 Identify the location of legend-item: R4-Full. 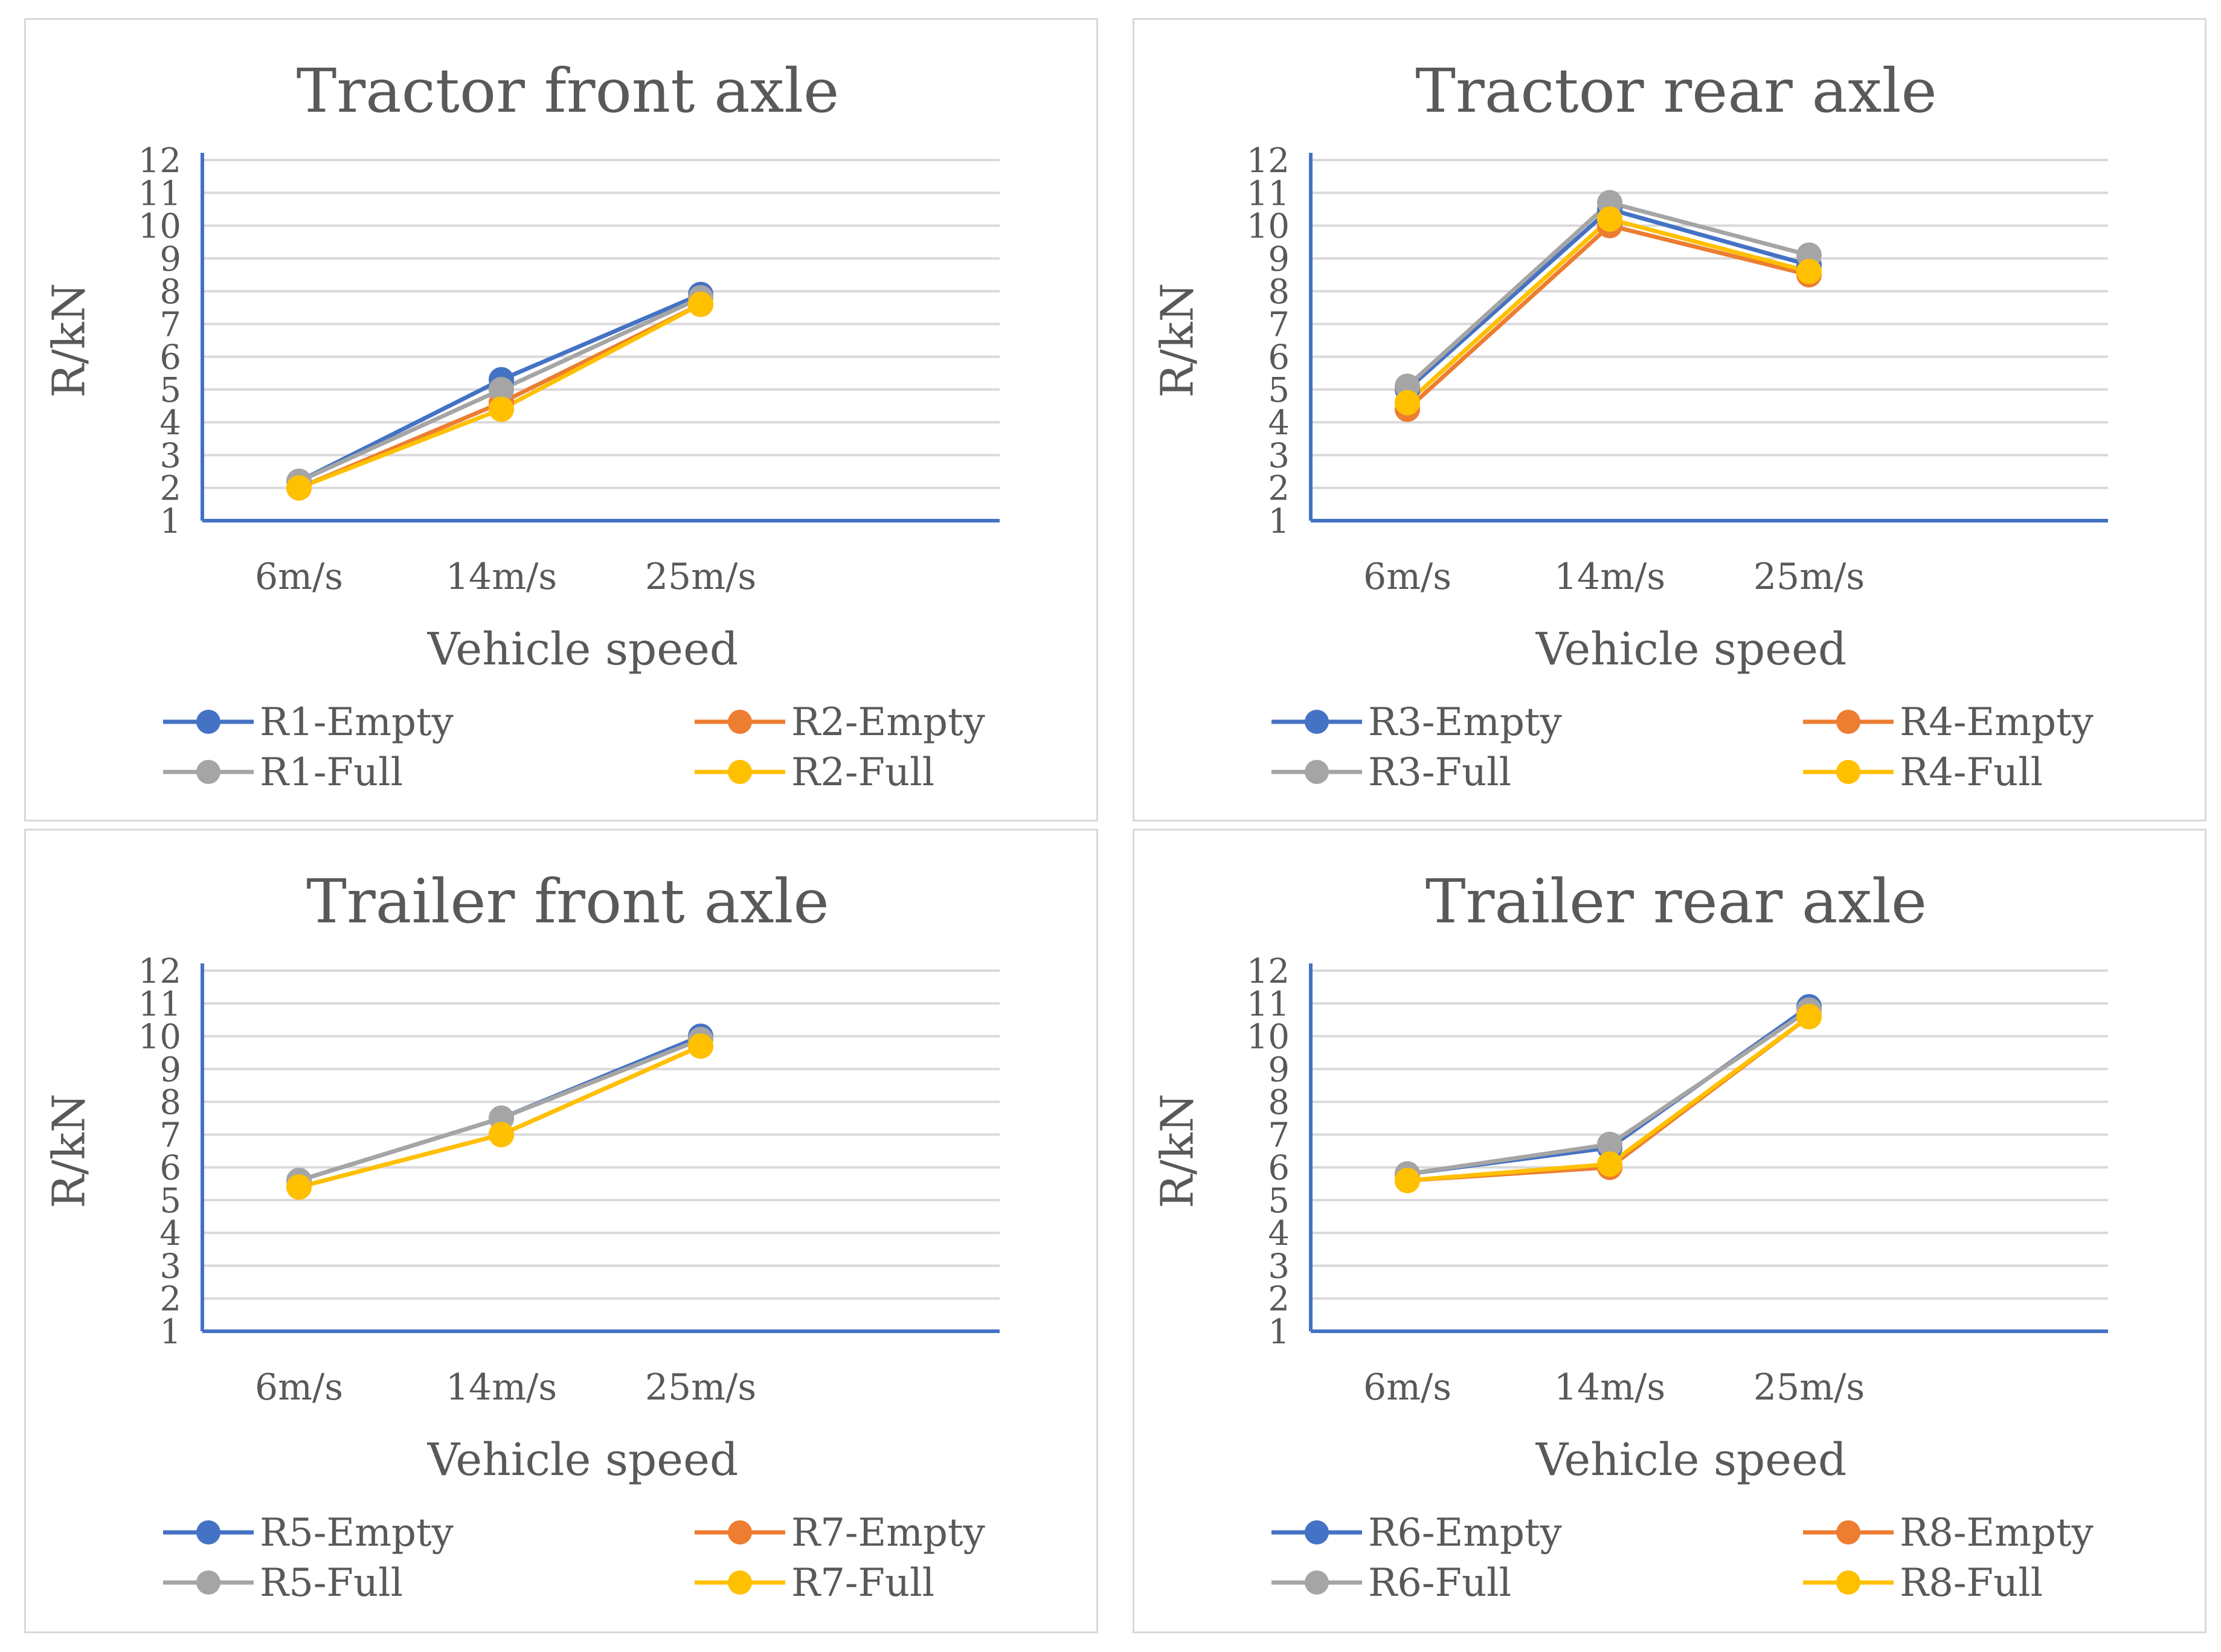
(1923, 772).